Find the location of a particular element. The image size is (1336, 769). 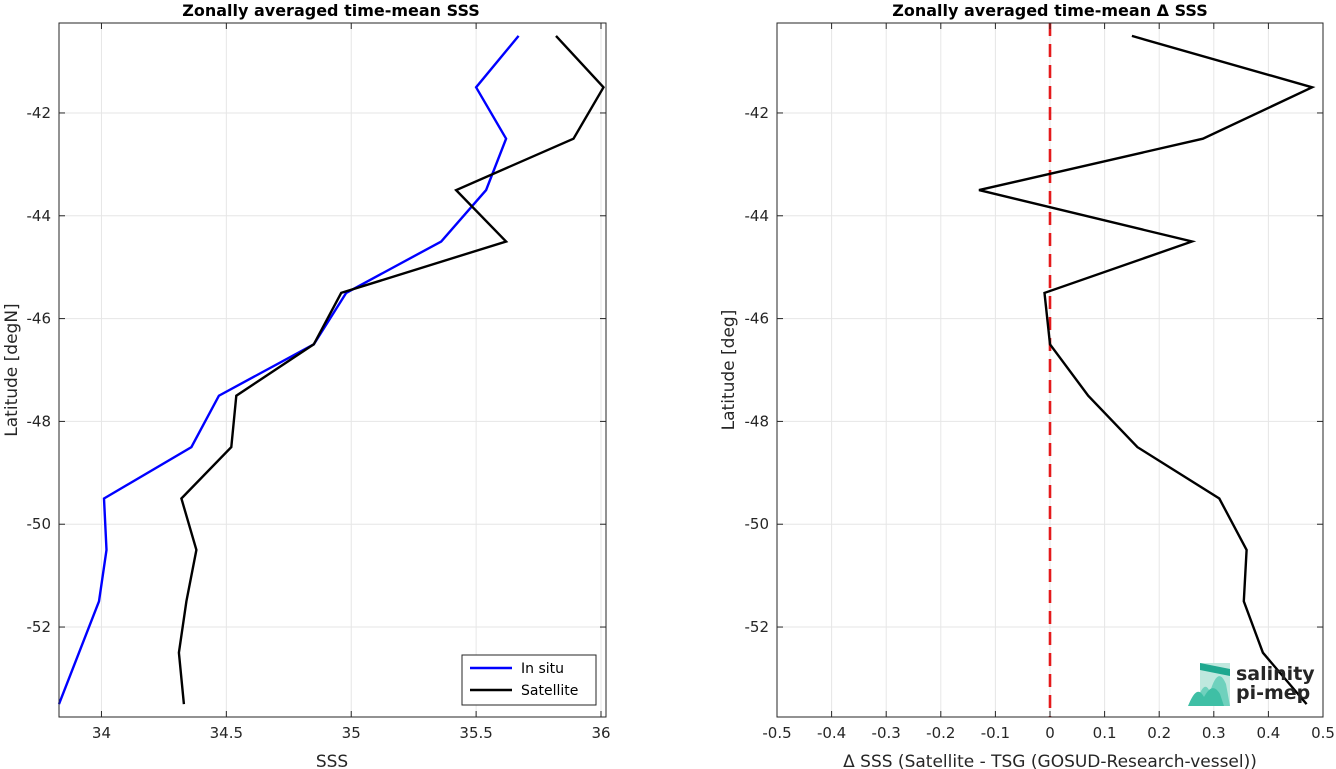

x-tick-label: -0.1 is located at coordinates (995, 733).